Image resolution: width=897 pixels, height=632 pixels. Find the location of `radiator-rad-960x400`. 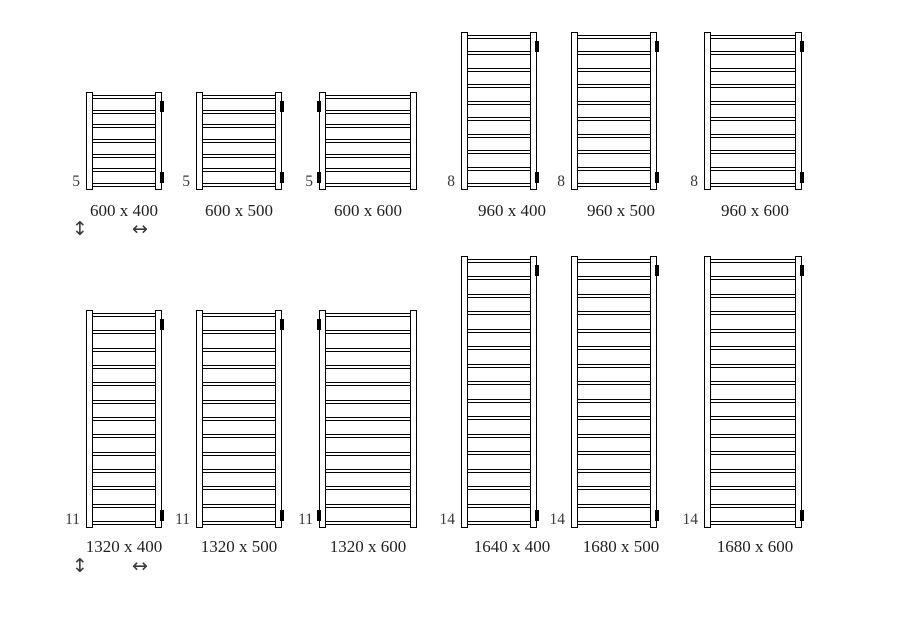

radiator-rad-960x400 is located at coordinates (500, 111).